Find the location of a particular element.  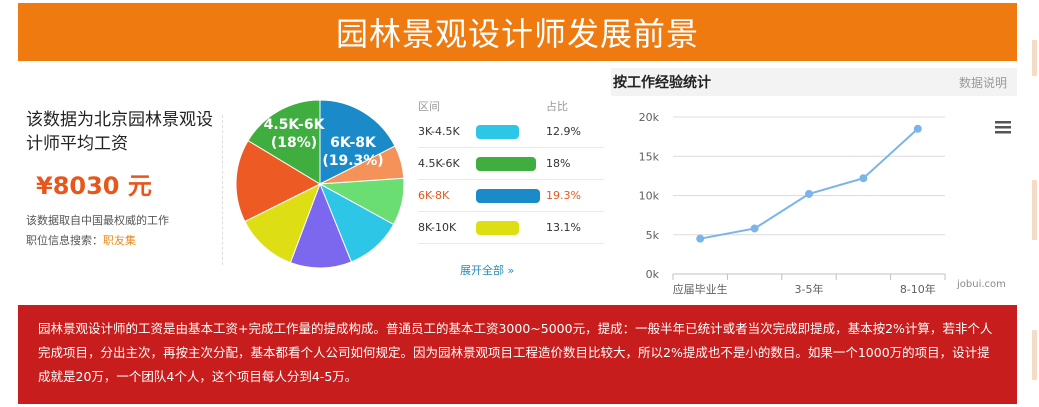

right-edge-decoration is located at coordinates (1030, 203).